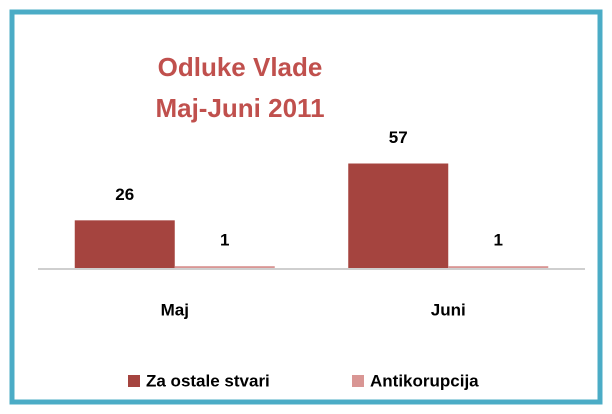 The image size is (612, 414). I want to click on x-tick-label: Maj, so click(175, 309).